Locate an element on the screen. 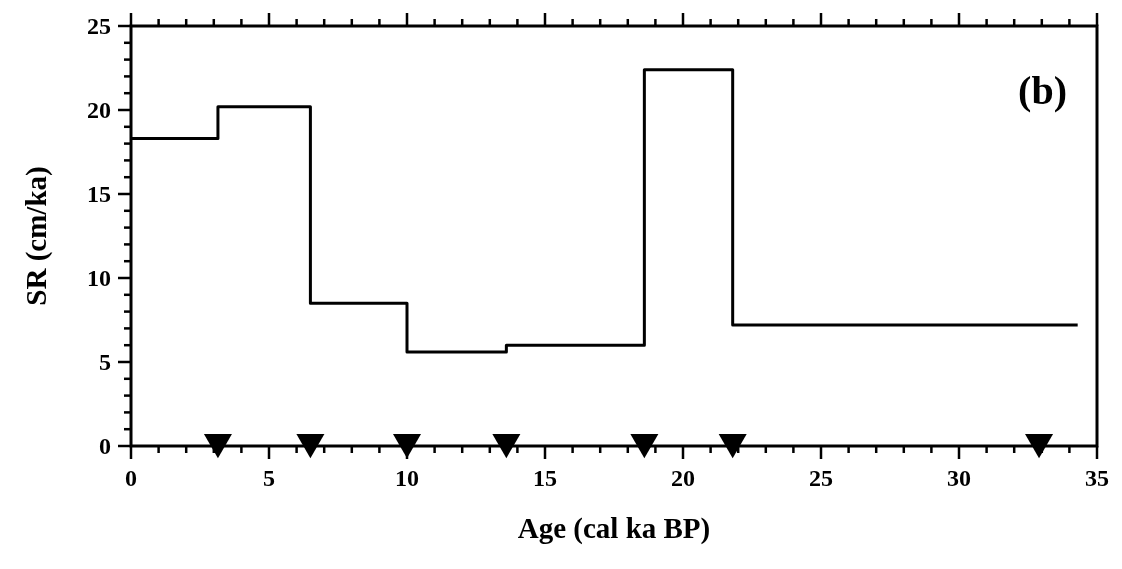  annotation: (b) is located at coordinates (1042, 90).